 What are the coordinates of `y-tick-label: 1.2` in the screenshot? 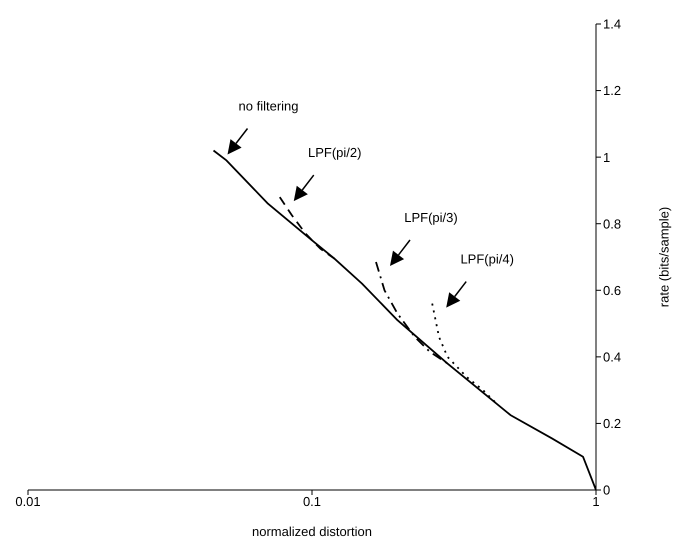 It's located at (612, 90).